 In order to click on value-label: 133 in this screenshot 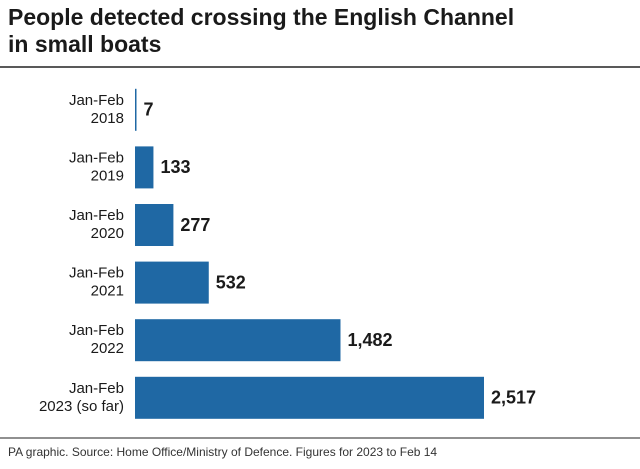, I will do `click(175, 167)`.